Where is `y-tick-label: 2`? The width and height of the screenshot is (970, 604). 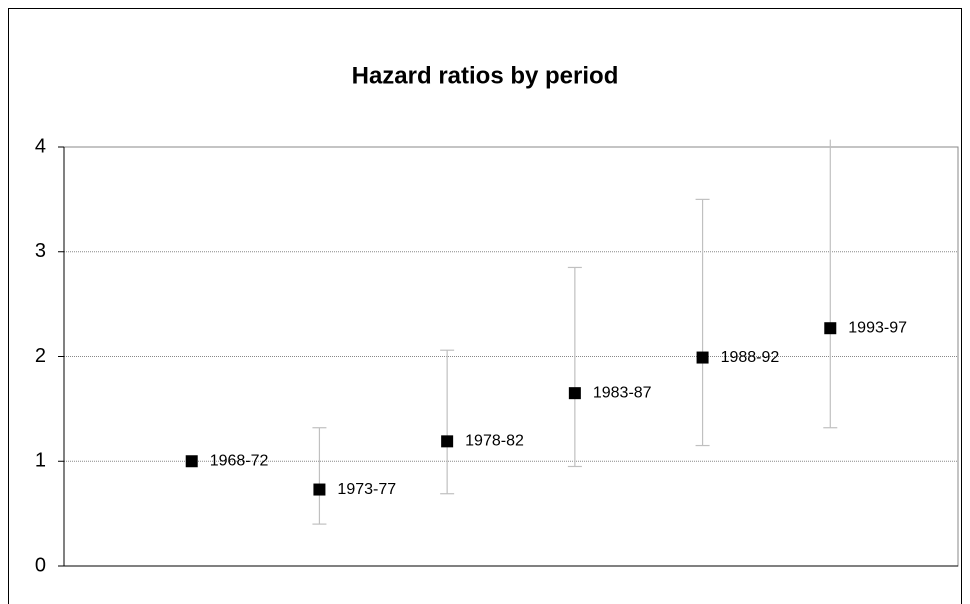
y-tick-label: 2 is located at coordinates (40, 356).